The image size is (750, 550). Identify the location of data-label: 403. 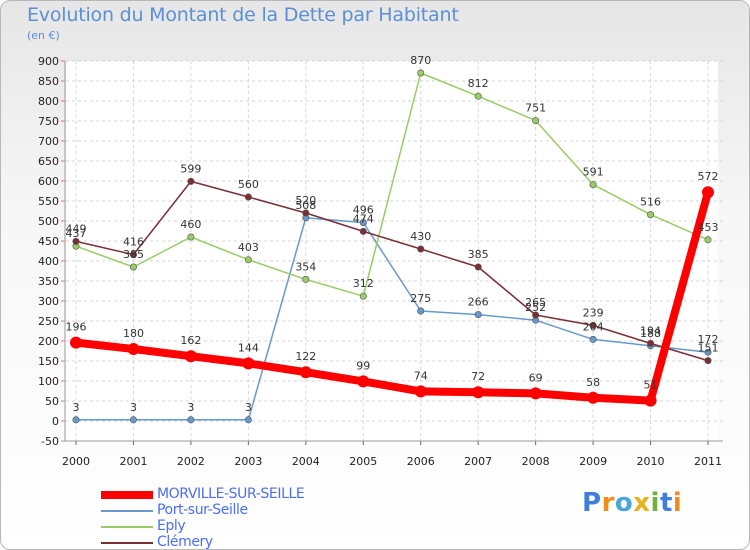
(248, 247).